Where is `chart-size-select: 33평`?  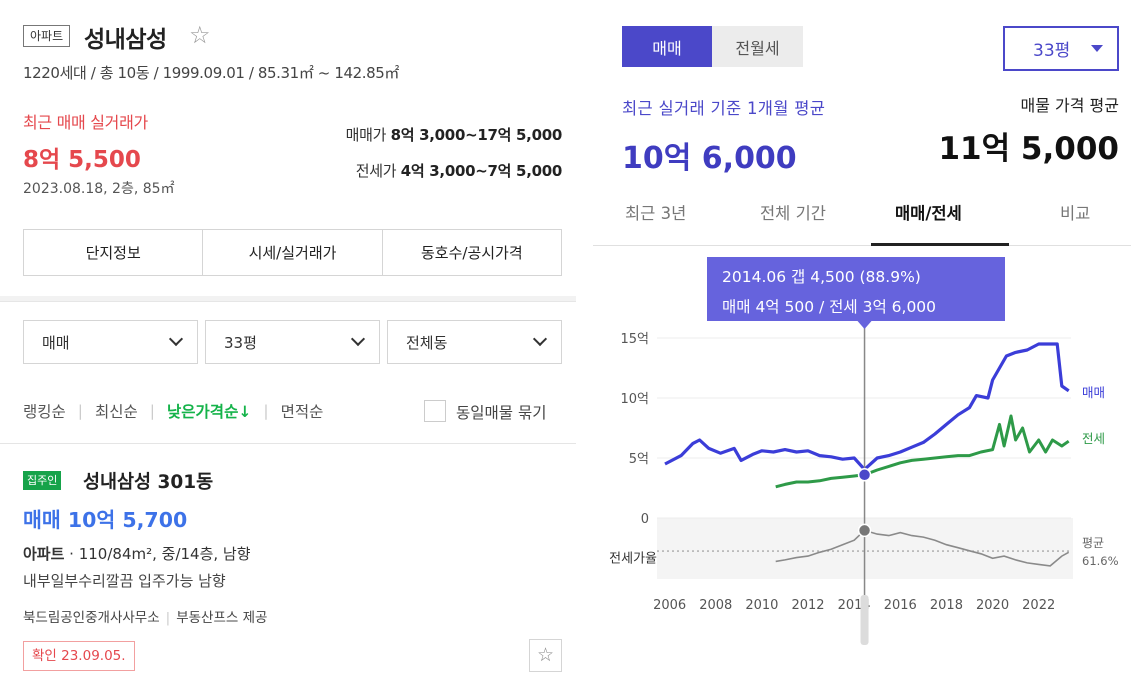
chart-size-select: 33평 is located at coordinates (1061, 48).